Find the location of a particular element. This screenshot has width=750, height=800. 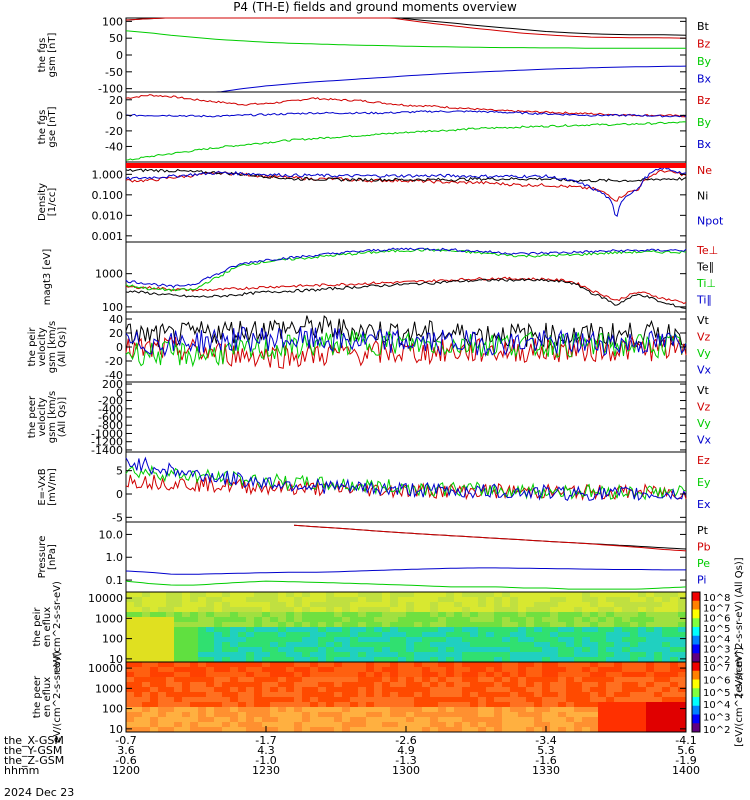

legend-Npot: Npot is located at coordinates (710, 221).